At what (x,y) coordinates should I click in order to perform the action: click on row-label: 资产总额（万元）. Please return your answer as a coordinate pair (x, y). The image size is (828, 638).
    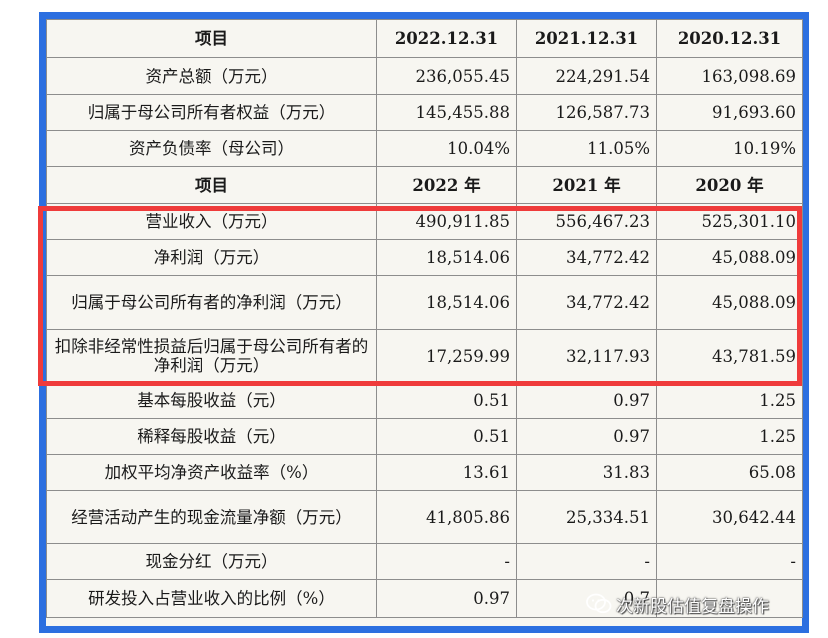
    Looking at the image, I should click on (211, 76).